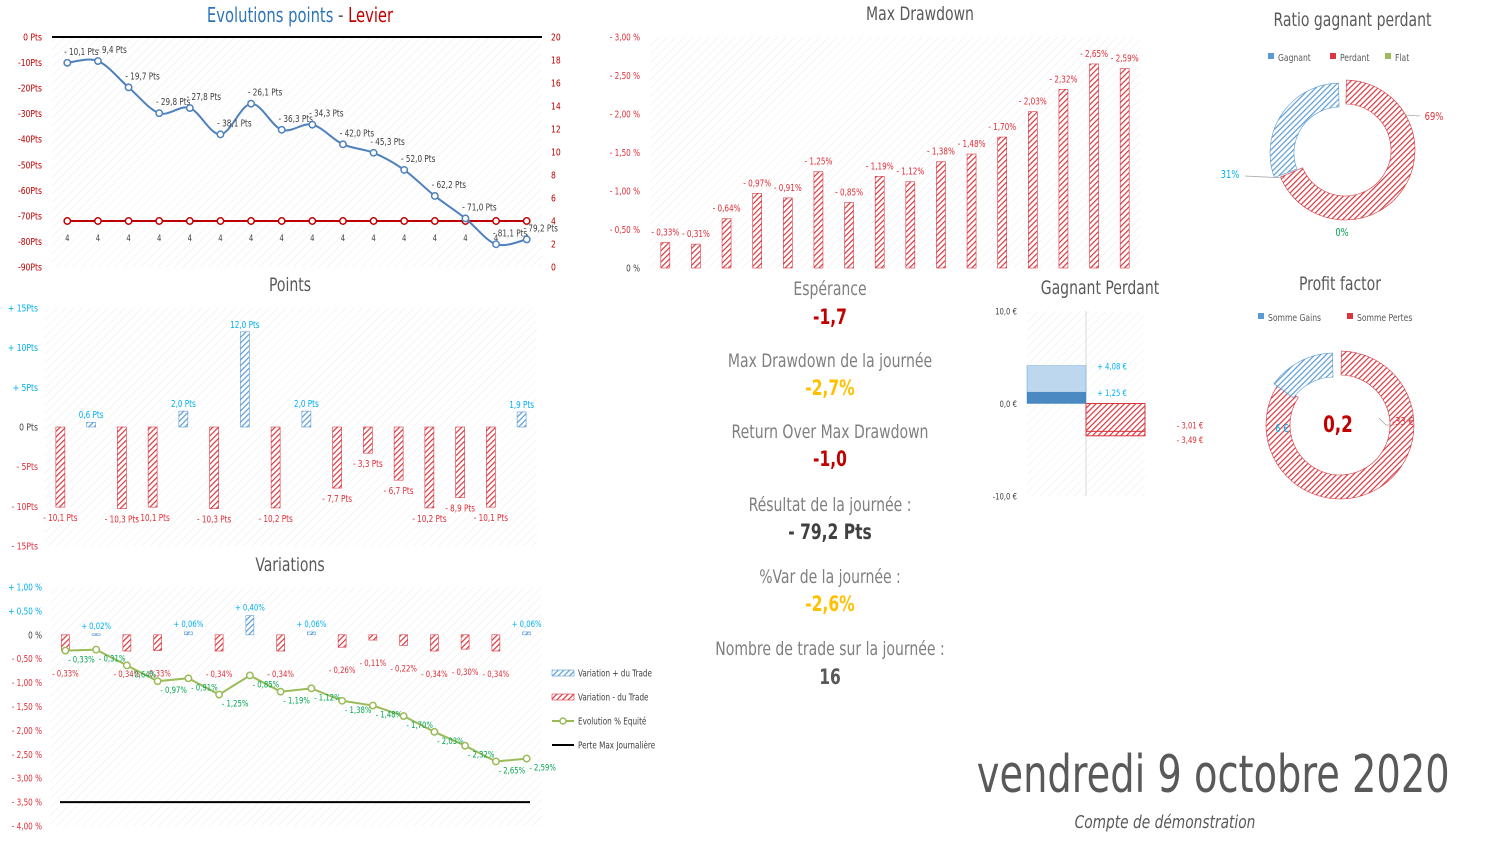  Describe the element at coordinates (1294, 318) in the screenshot. I see `profit-legend-label: Somme Gains` at that location.